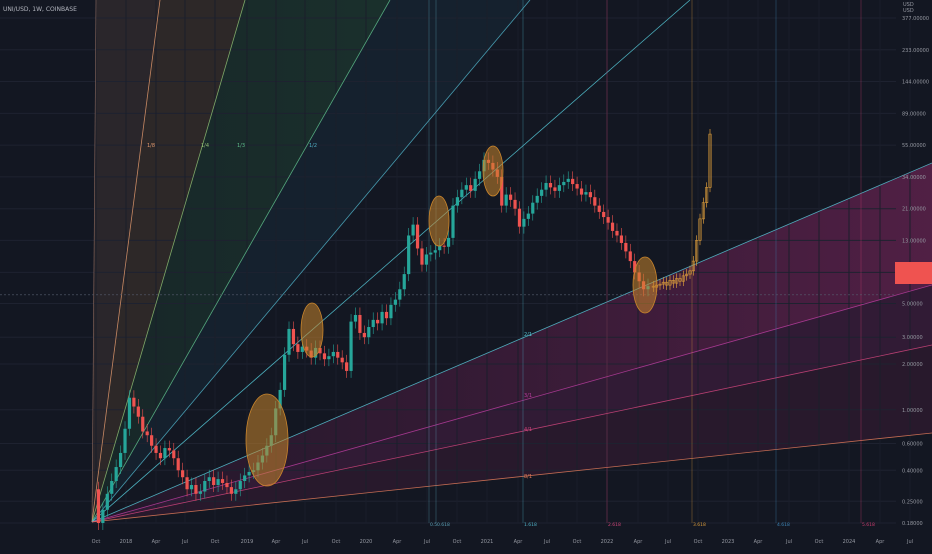  I want to click on x-tick-label: 2022, so click(607, 542).